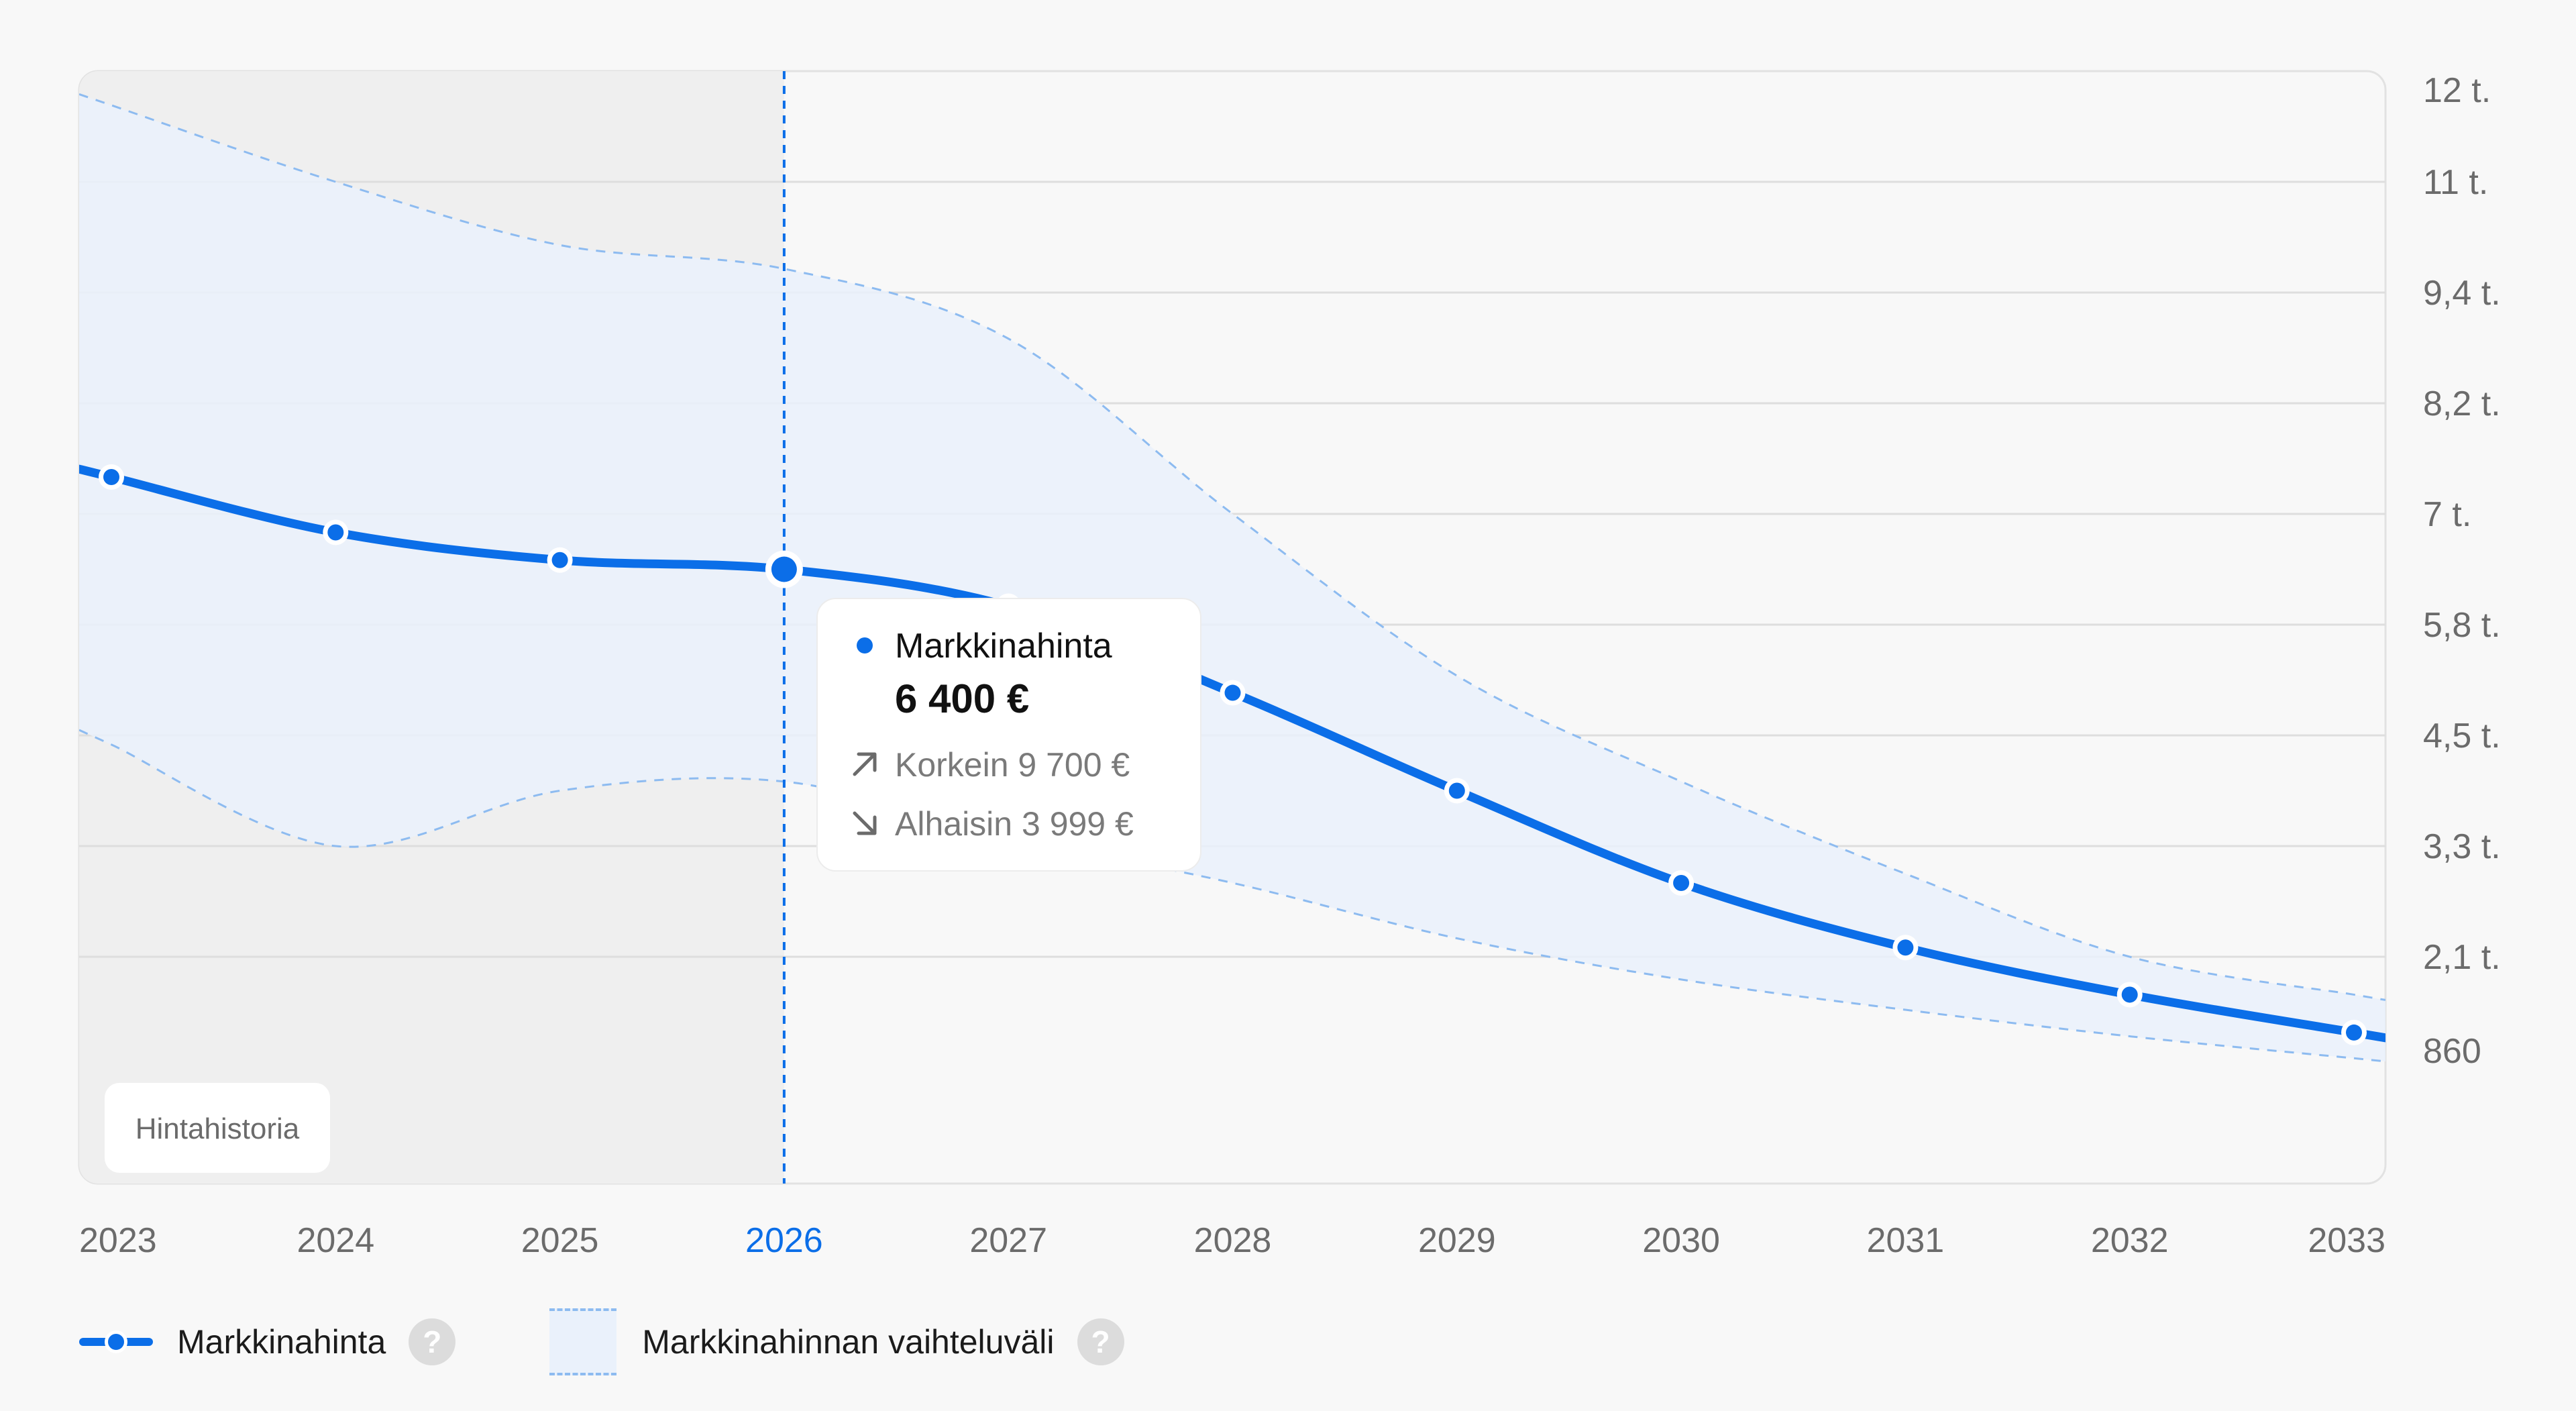 The width and height of the screenshot is (2576, 1411). Describe the element at coordinates (1457, 1240) in the screenshot. I see `x-tick-label: 2029` at that location.